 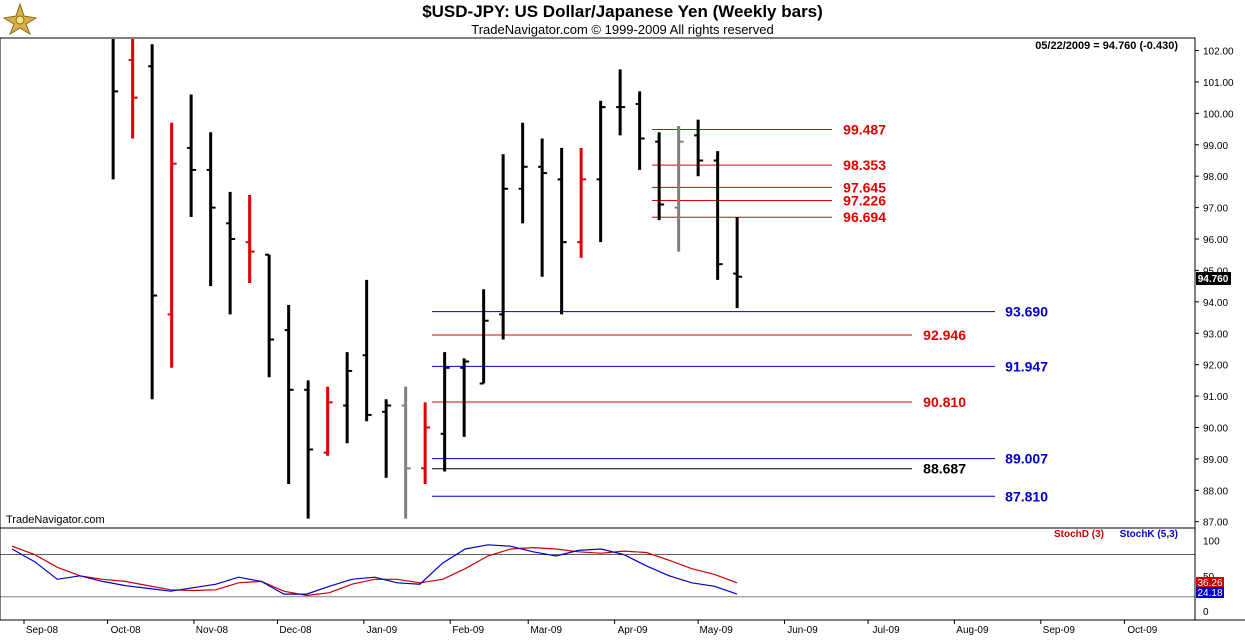 What do you see at coordinates (1215, 366) in the screenshot?
I see `y-tick-label: 92.00` at bounding box center [1215, 366].